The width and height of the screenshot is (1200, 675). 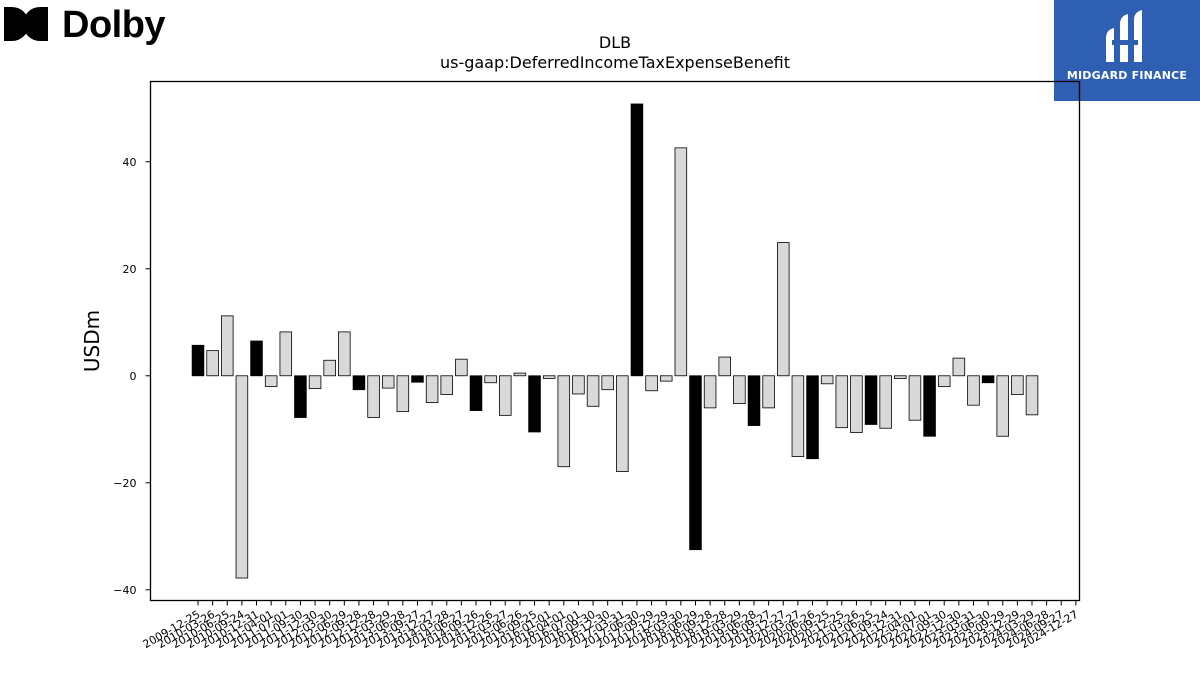 I want to click on chart-subtitle: us-gaap:DeferredIncomeTaxExpenseBenefit, so click(x=615, y=62).